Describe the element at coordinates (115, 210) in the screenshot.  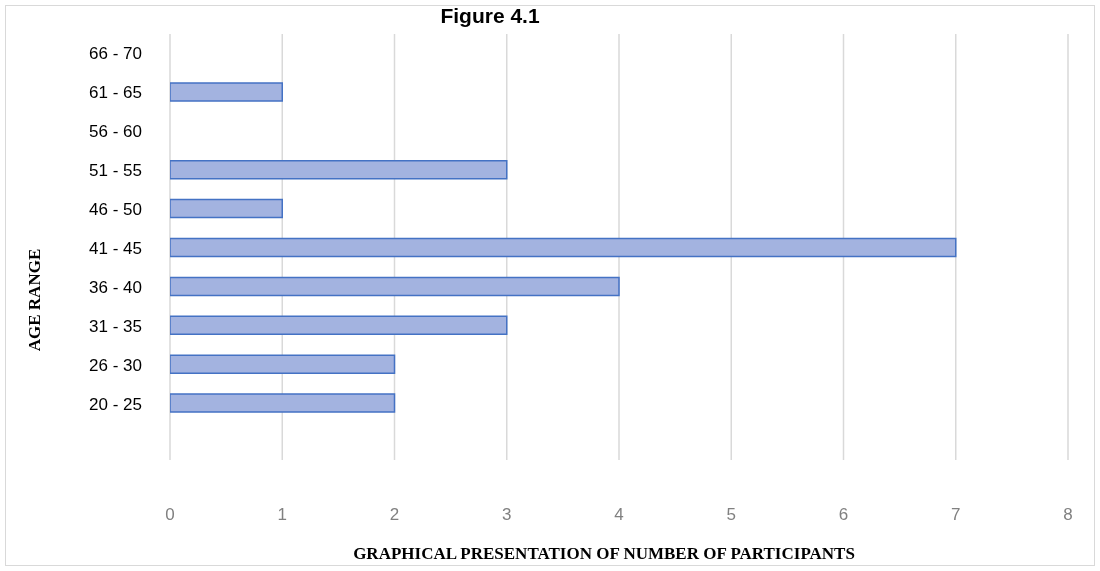
I see `y-tick-label: 46 - 50` at that location.